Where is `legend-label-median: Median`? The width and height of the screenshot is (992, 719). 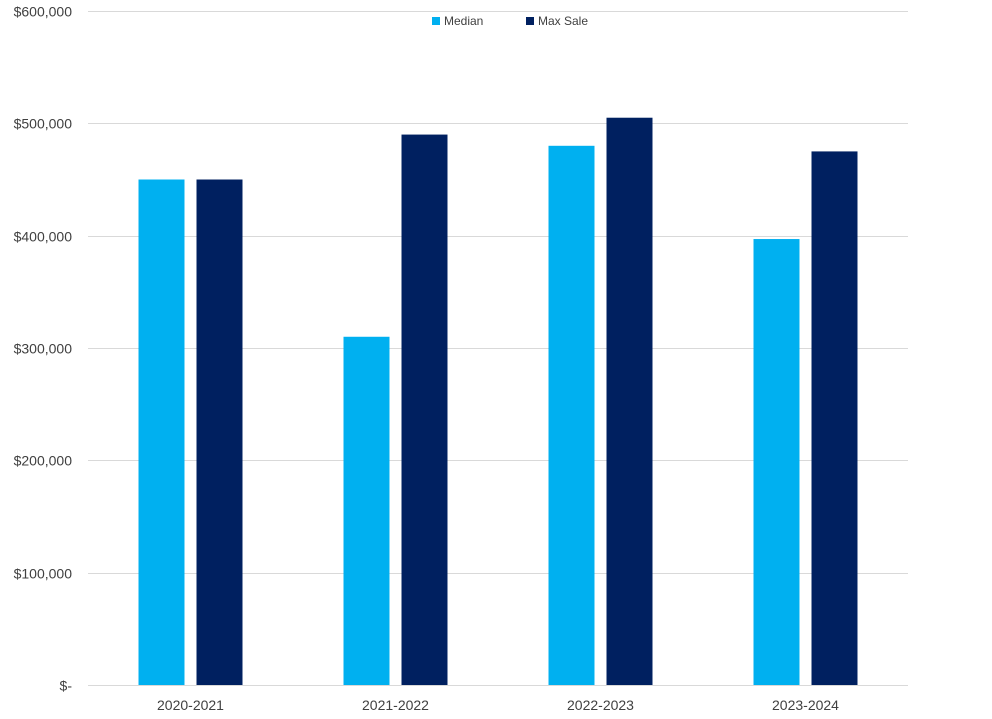
legend-label-median: Median is located at coordinates (463, 21).